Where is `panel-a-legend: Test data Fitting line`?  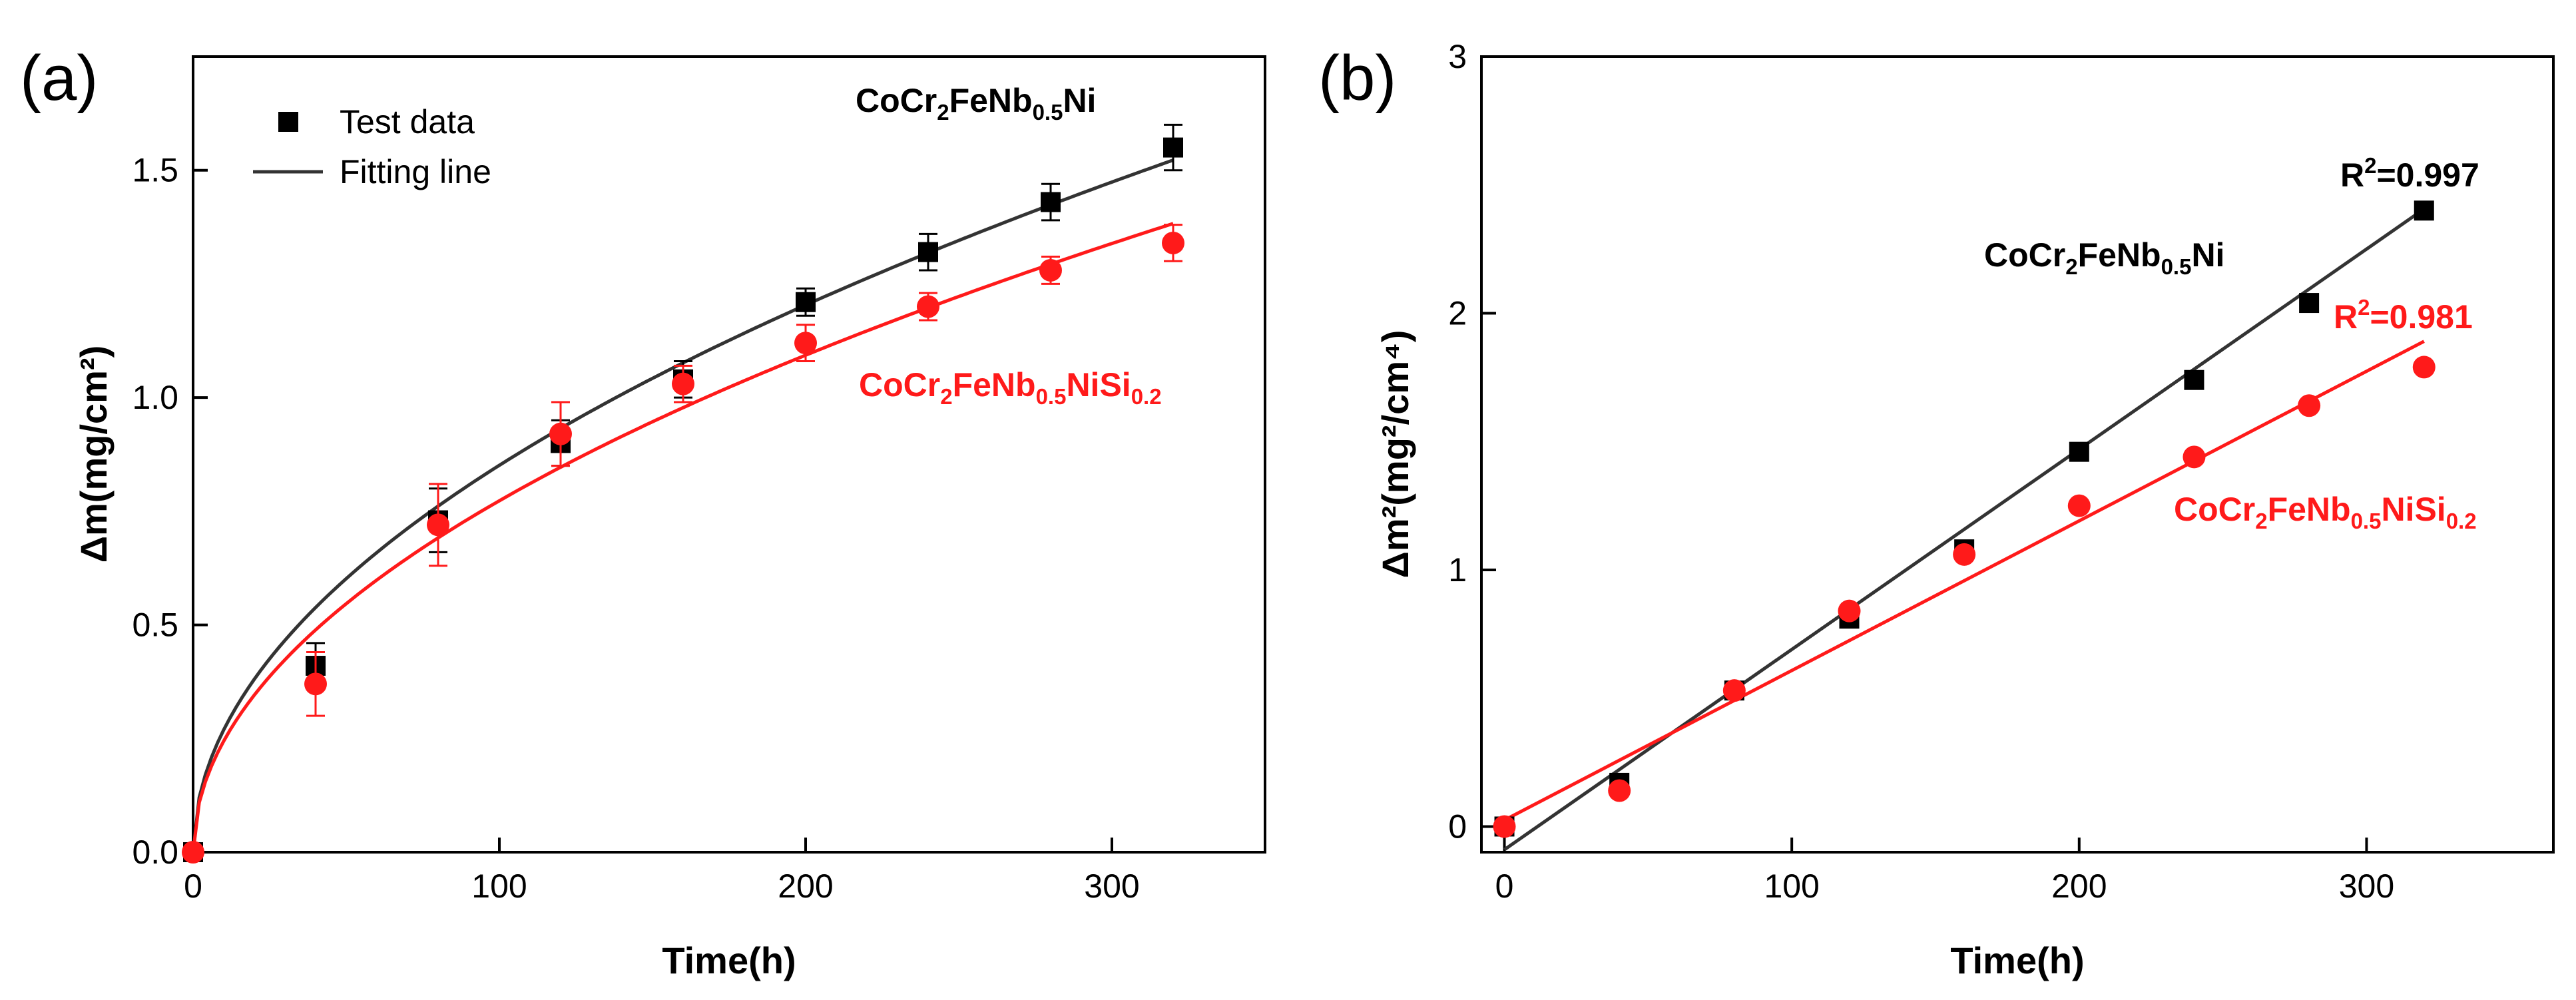 panel-a-legend: Test data Fitting line is located at coordinates (372, 147).